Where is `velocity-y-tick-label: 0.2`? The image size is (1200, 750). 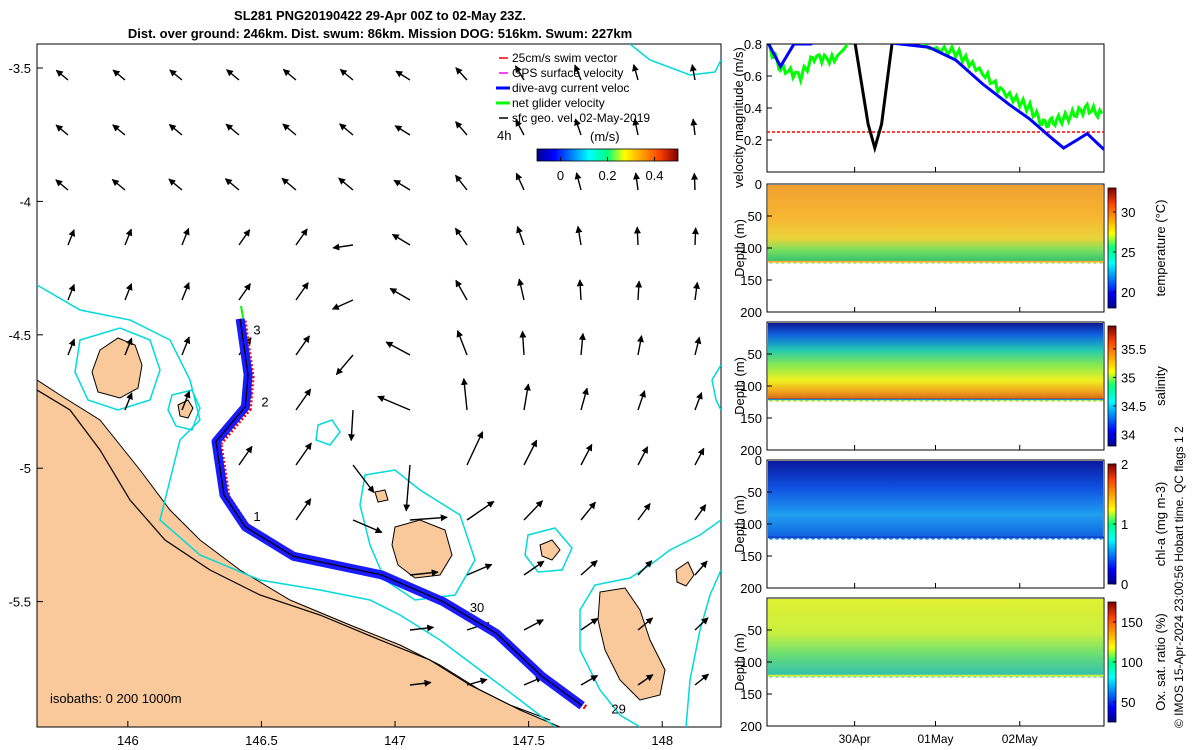 velocity-y-tick-label: 0.2 is located at coordinates (753, 140).